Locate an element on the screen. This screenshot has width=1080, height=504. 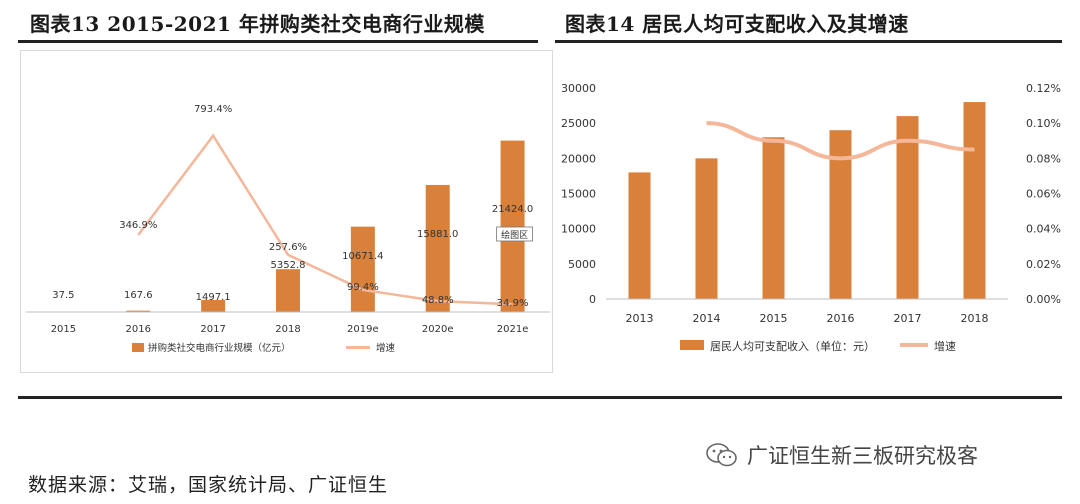
growth-data-label: 793.4% is located at coordinates (213, 109).